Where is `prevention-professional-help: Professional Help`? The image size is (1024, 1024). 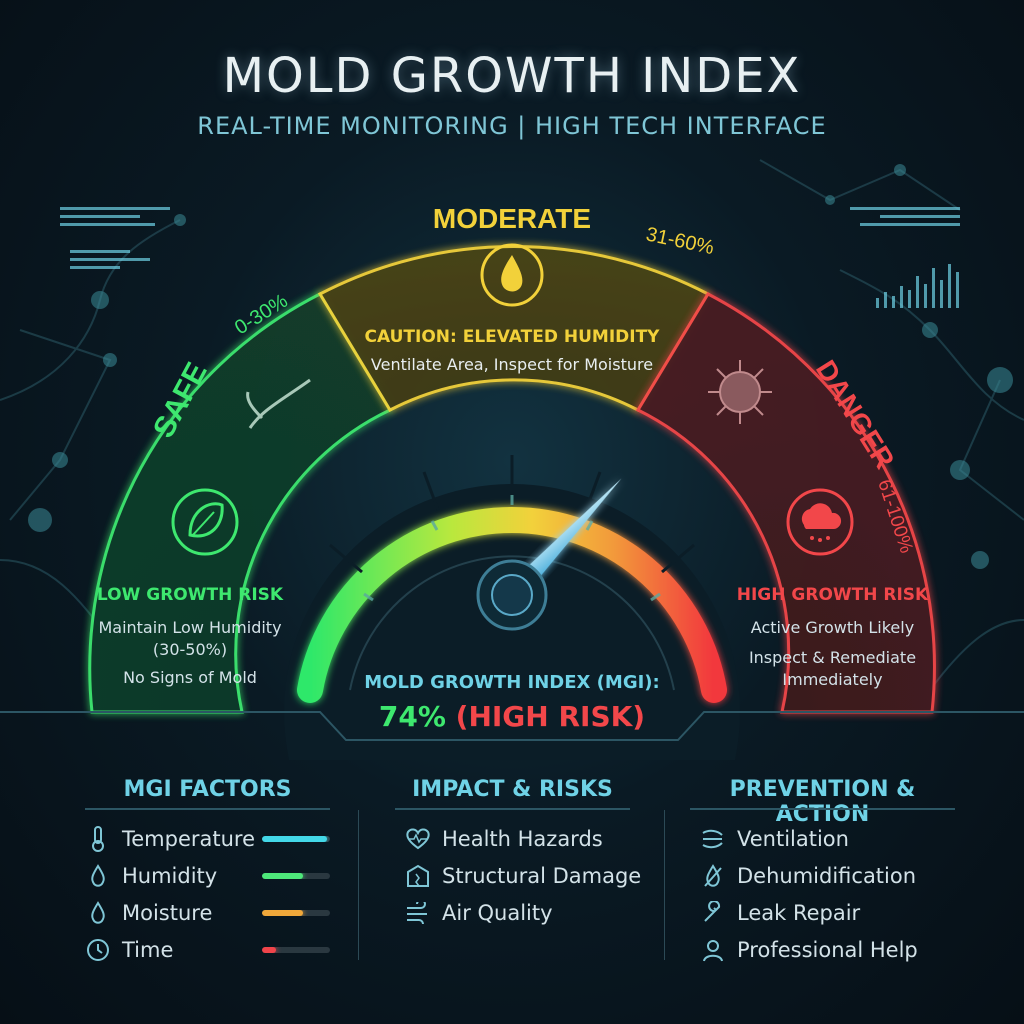 prevention-professional-help: Professional Help is located at coordinates (825, 949).